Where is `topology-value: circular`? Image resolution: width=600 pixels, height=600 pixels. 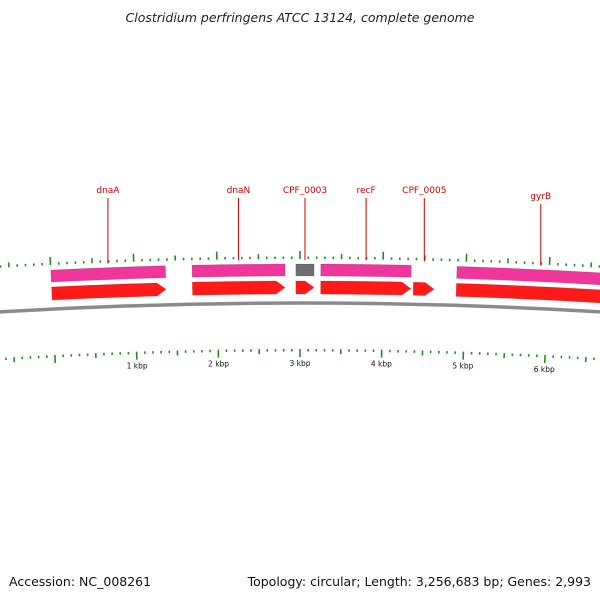 topology-value: circular is located at coordinates (333, 581).